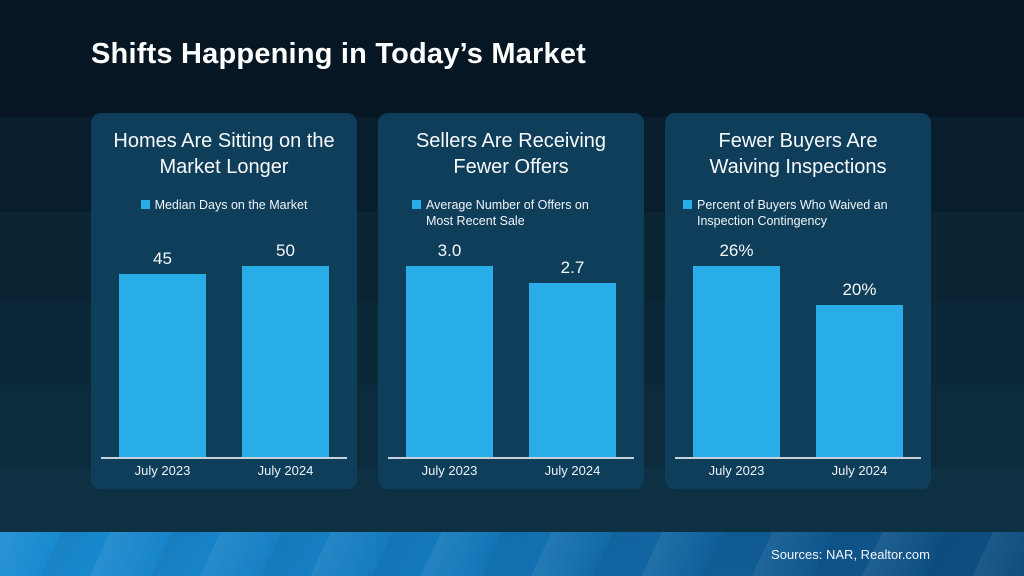 The width and height of the screenshot is (1024, 576). Describe the element at coordinates (512, 554) in the screenshot. I see `footer-band: Sources: NAR, Realtor.com` at that location.